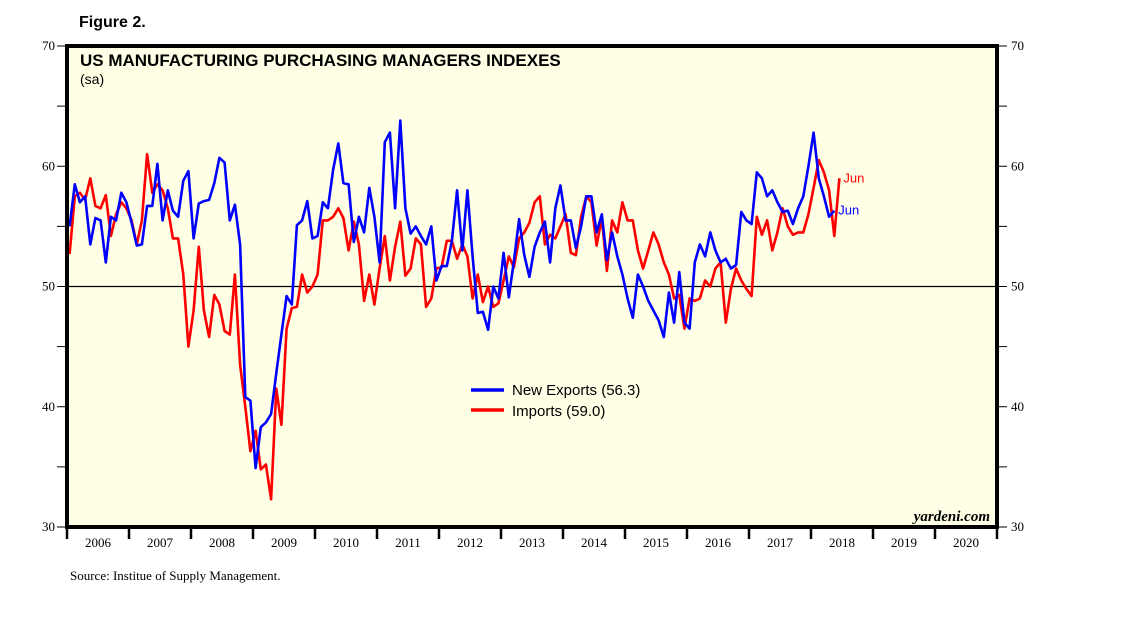 This screenshot has height=621, width=1138. What do you see at coordinates (284, 542) in the screenshot?
I see `x-tick-label: 2009` at bounding box center [284, 542].